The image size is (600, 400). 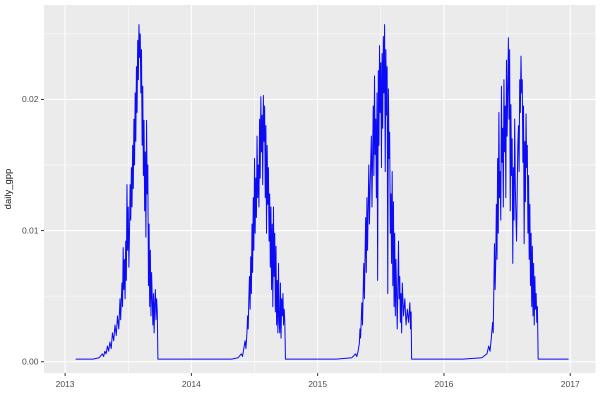 I want to click on y-tick-label: 0.01, so click(x=30, y=230).